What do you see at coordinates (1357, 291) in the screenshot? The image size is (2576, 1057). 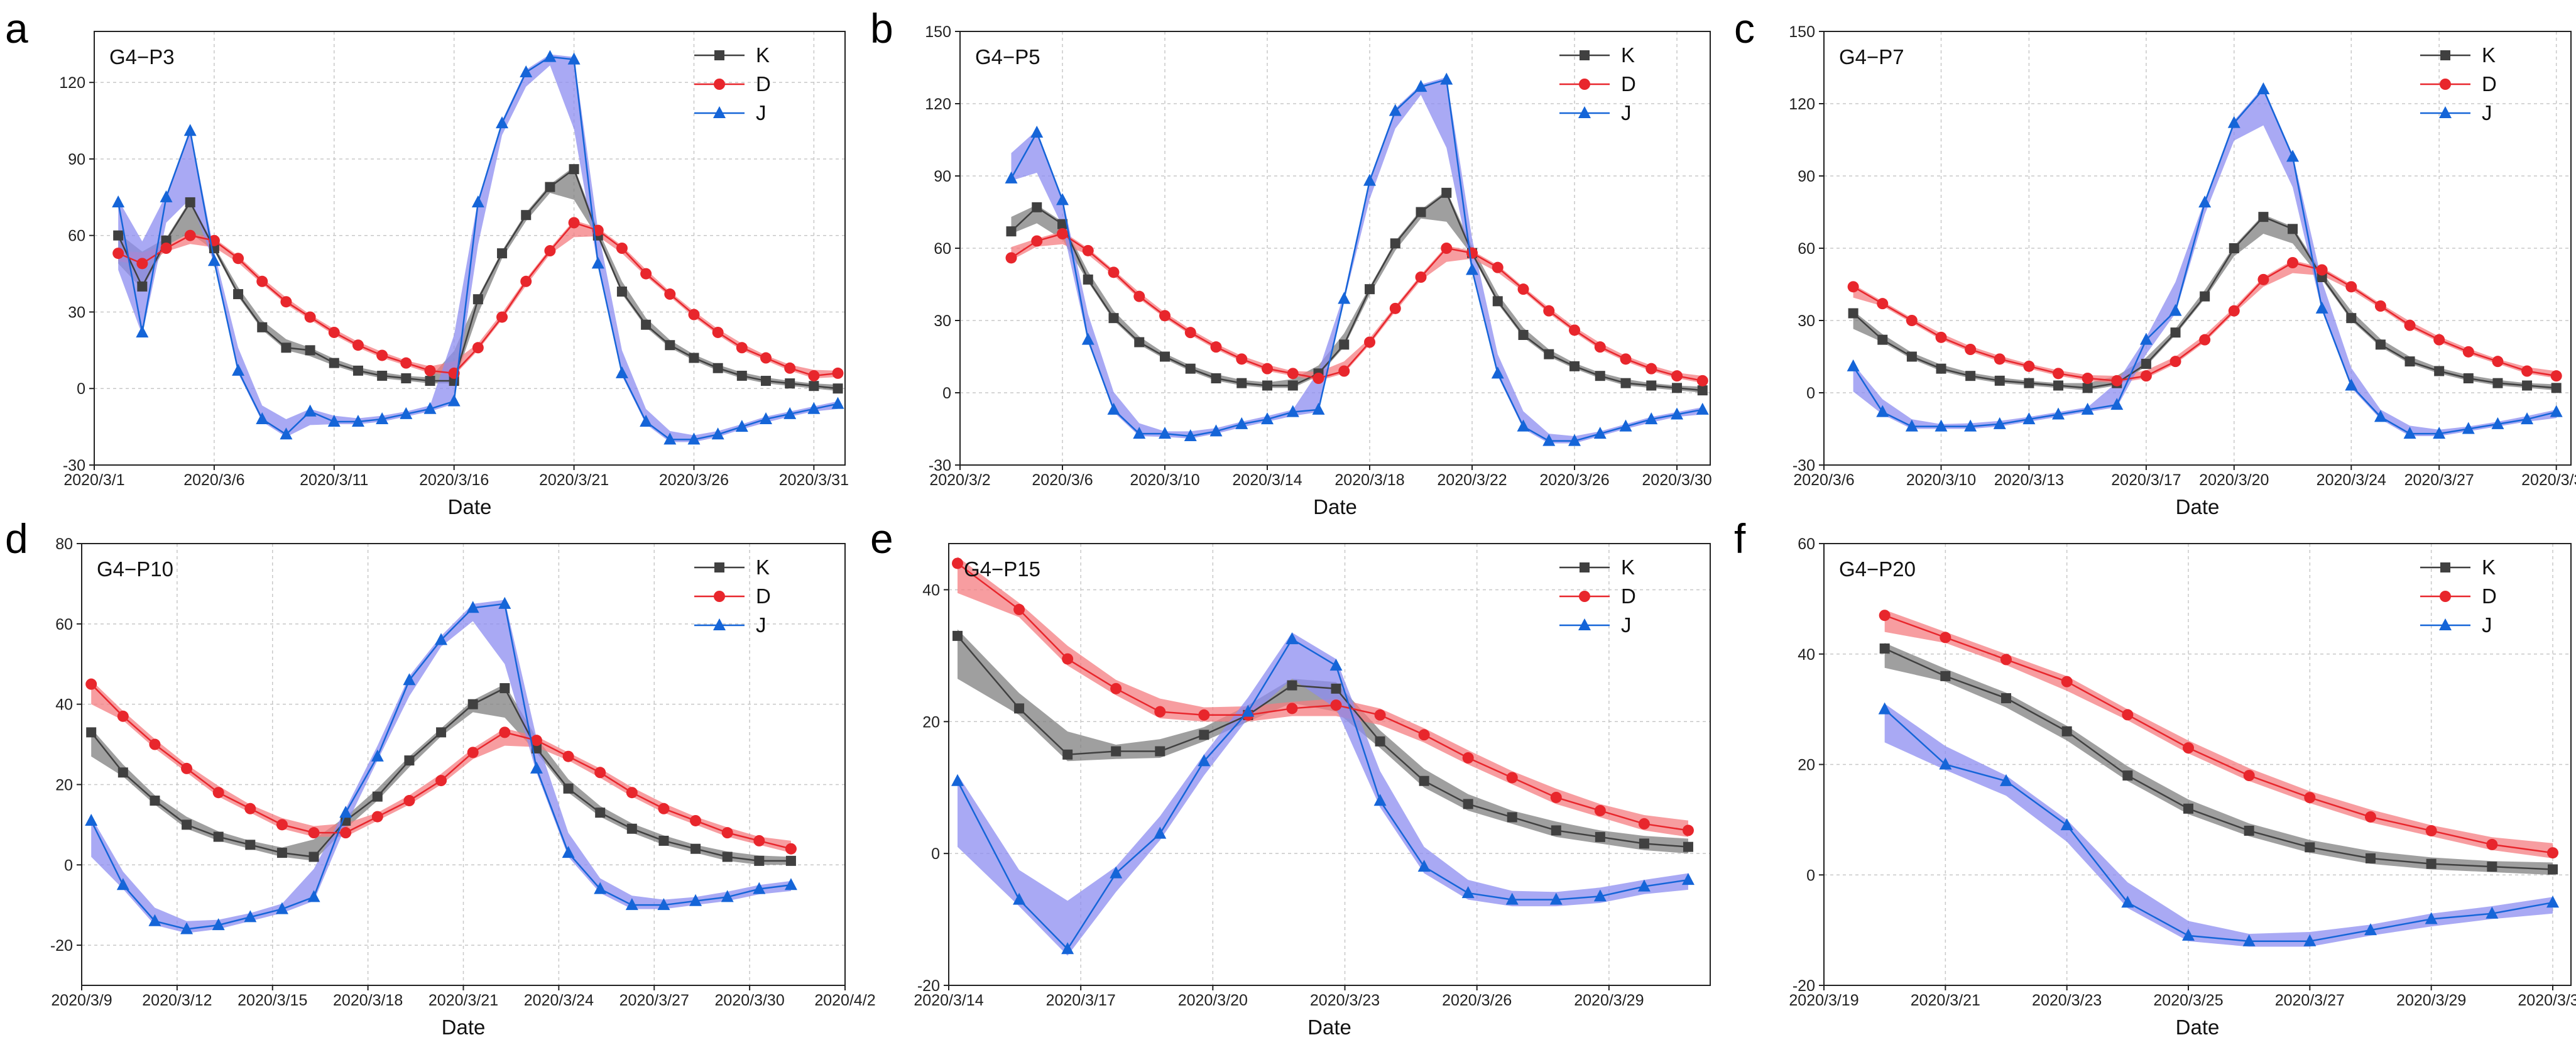 I see `line-K` at bounding box center [1357, 291].